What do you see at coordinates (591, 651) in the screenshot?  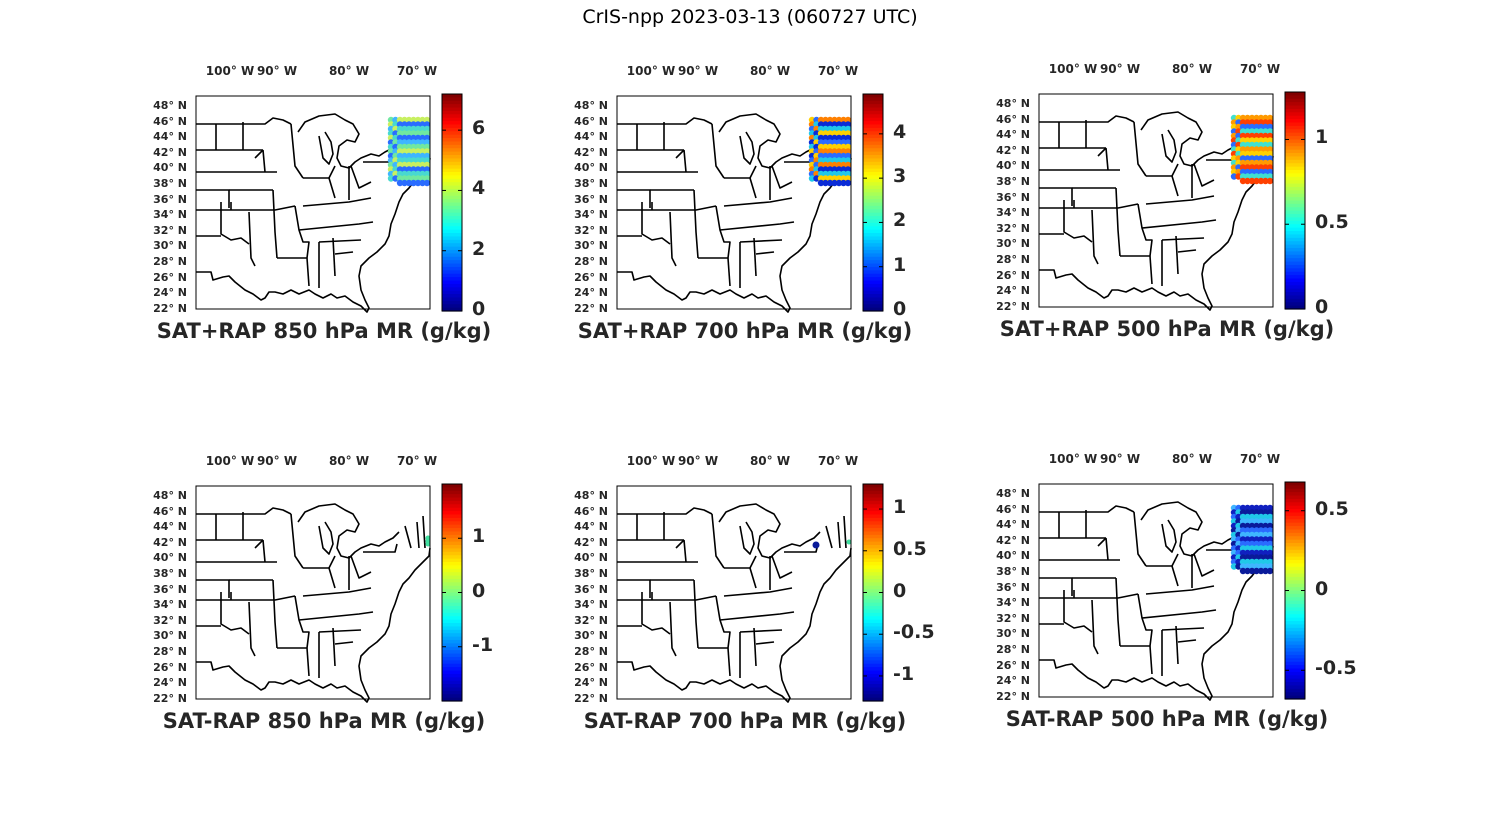 I see `latitude-label: 28° N` at bounding box center [591, 651].